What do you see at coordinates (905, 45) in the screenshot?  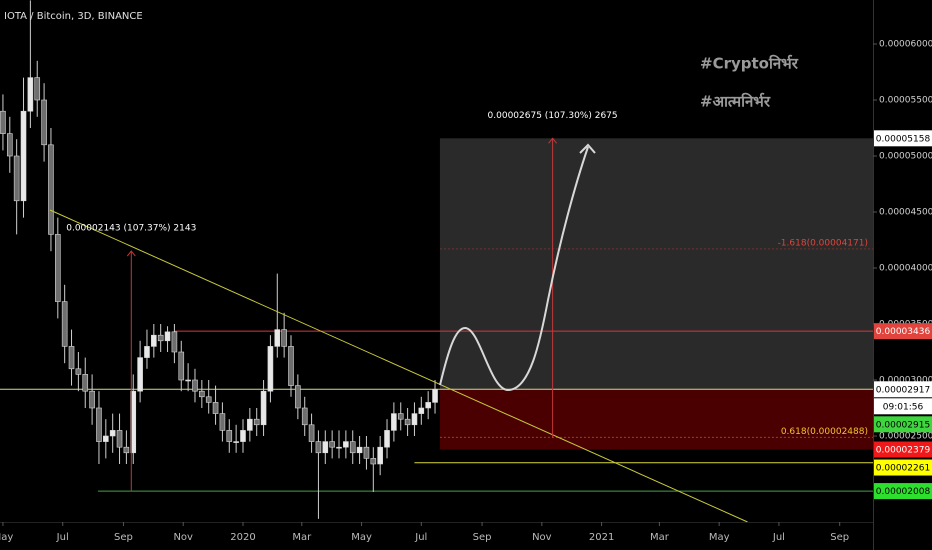 I see `y-tick-label: 0.00006000` at bounding box center [905, 45].